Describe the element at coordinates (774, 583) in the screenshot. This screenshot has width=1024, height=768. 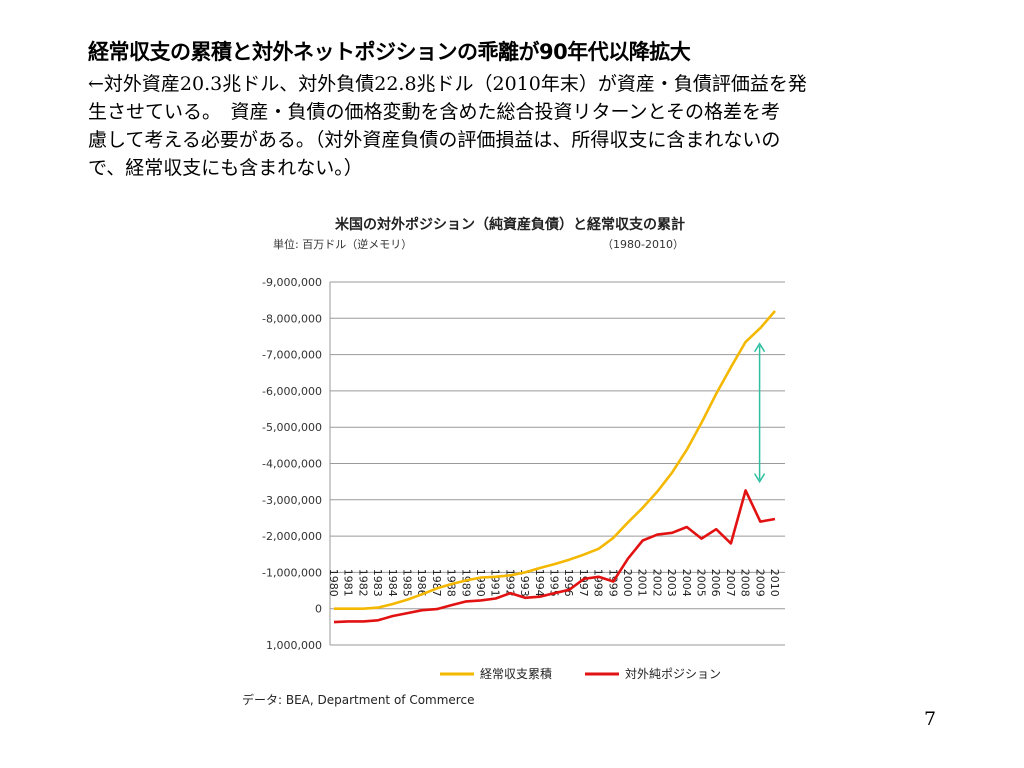
I see `x-tick-label: 2010` at that location.